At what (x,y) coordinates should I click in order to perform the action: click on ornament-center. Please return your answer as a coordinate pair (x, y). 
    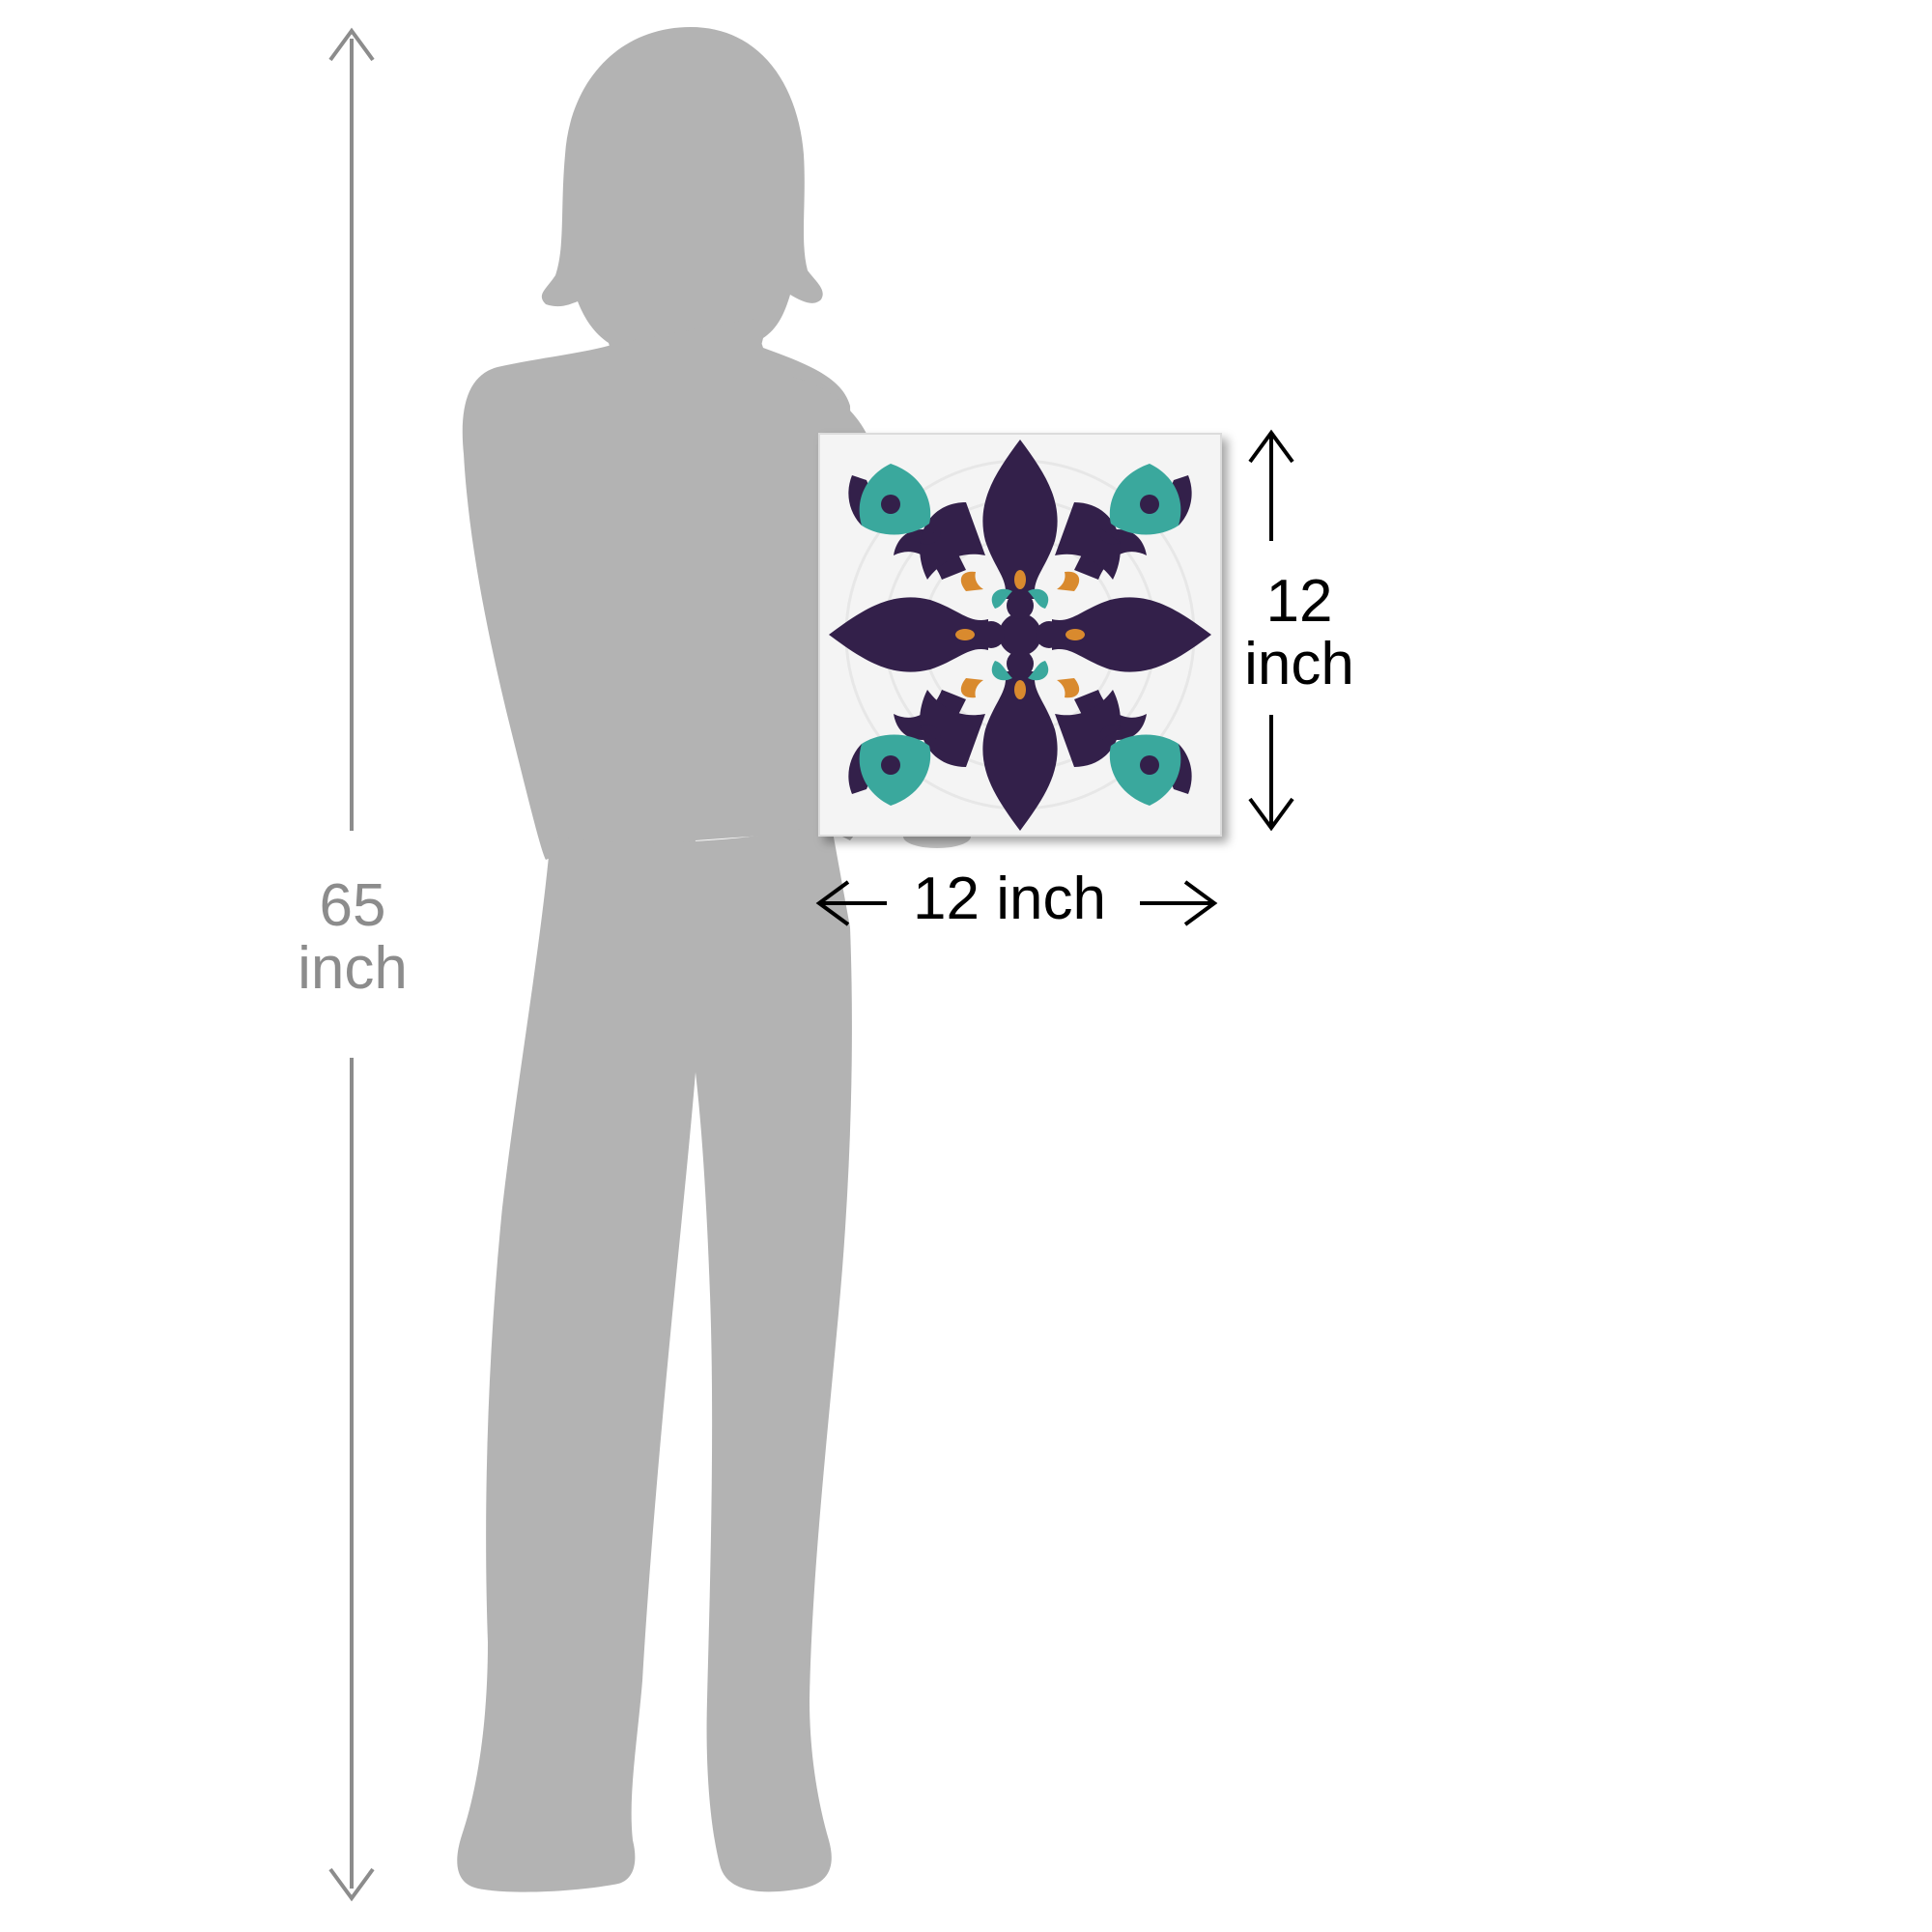
    Looking at the image, I should click on (1020, 635).